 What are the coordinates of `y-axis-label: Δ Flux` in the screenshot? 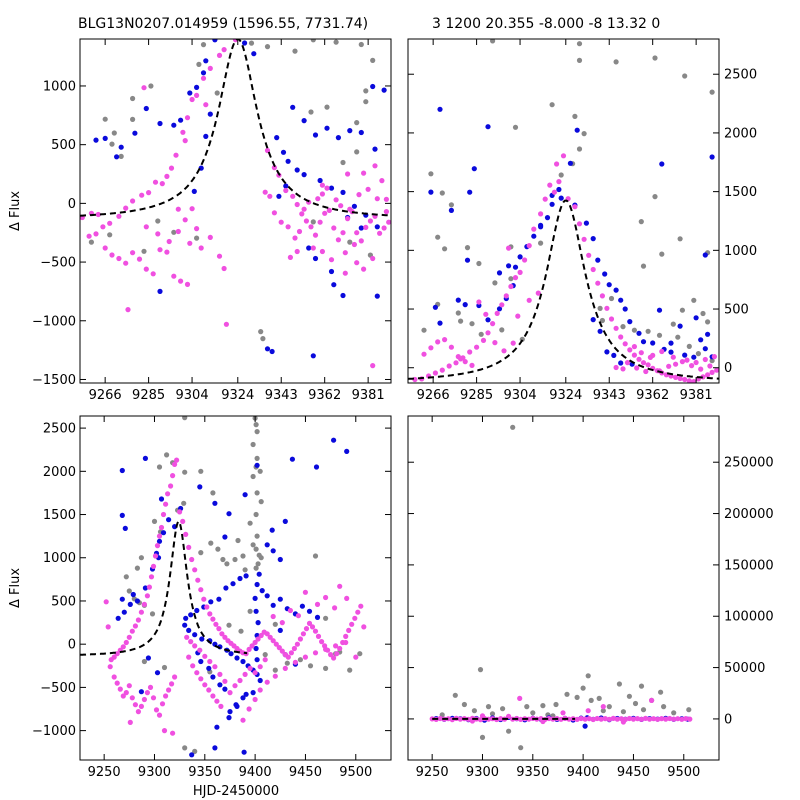 It's located at (15, 588).